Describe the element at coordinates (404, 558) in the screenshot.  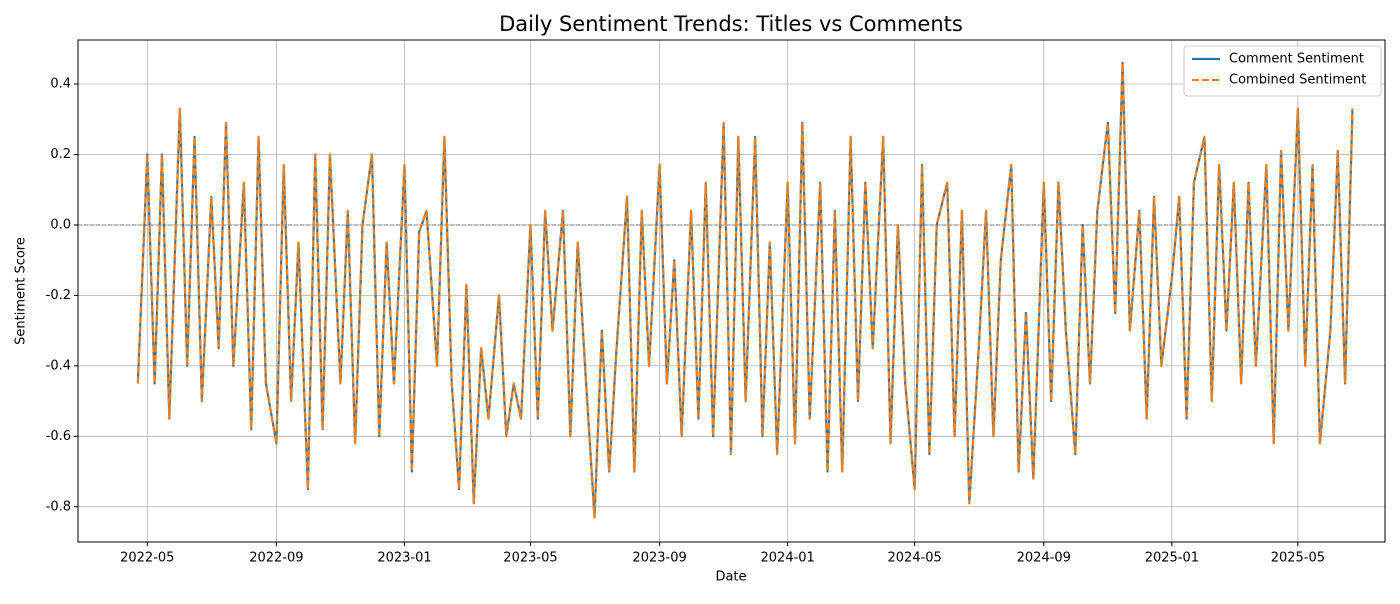
I see `x-tick-label: 2023-01` at that location.